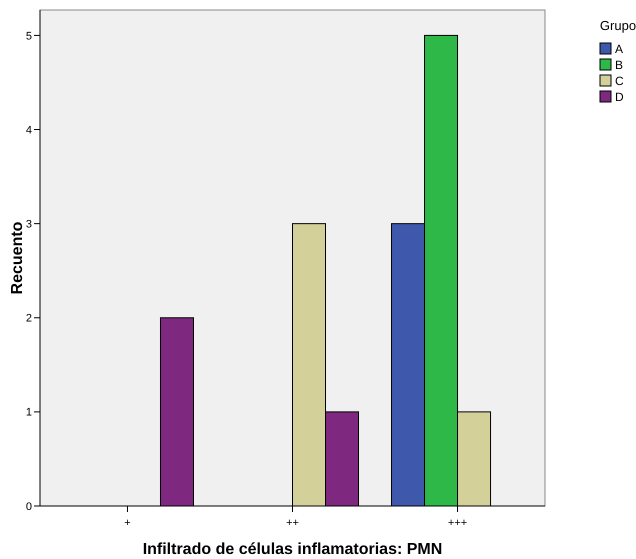 The height and width of the screenshot is (559, 636). Describe the element at coordinates (618, 25) in the screenshot. I see `legend-title: Grupo` at that location.